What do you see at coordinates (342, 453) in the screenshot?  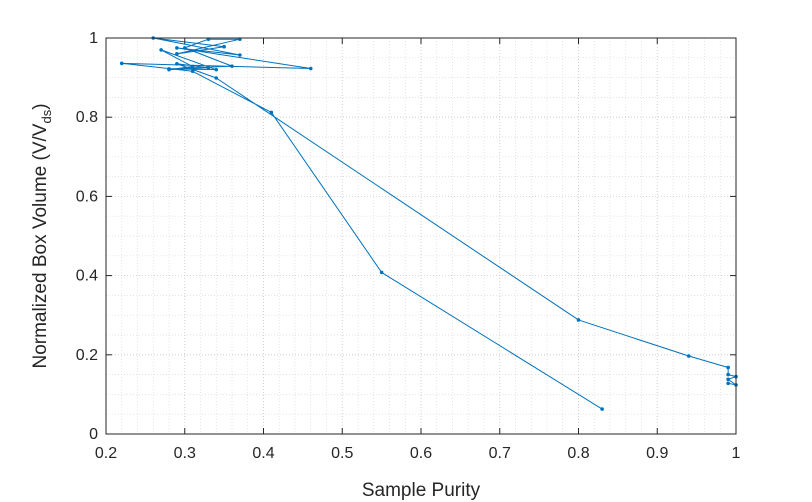 I see `x-tick-label: 0.5` at bounding box center [342, 453].